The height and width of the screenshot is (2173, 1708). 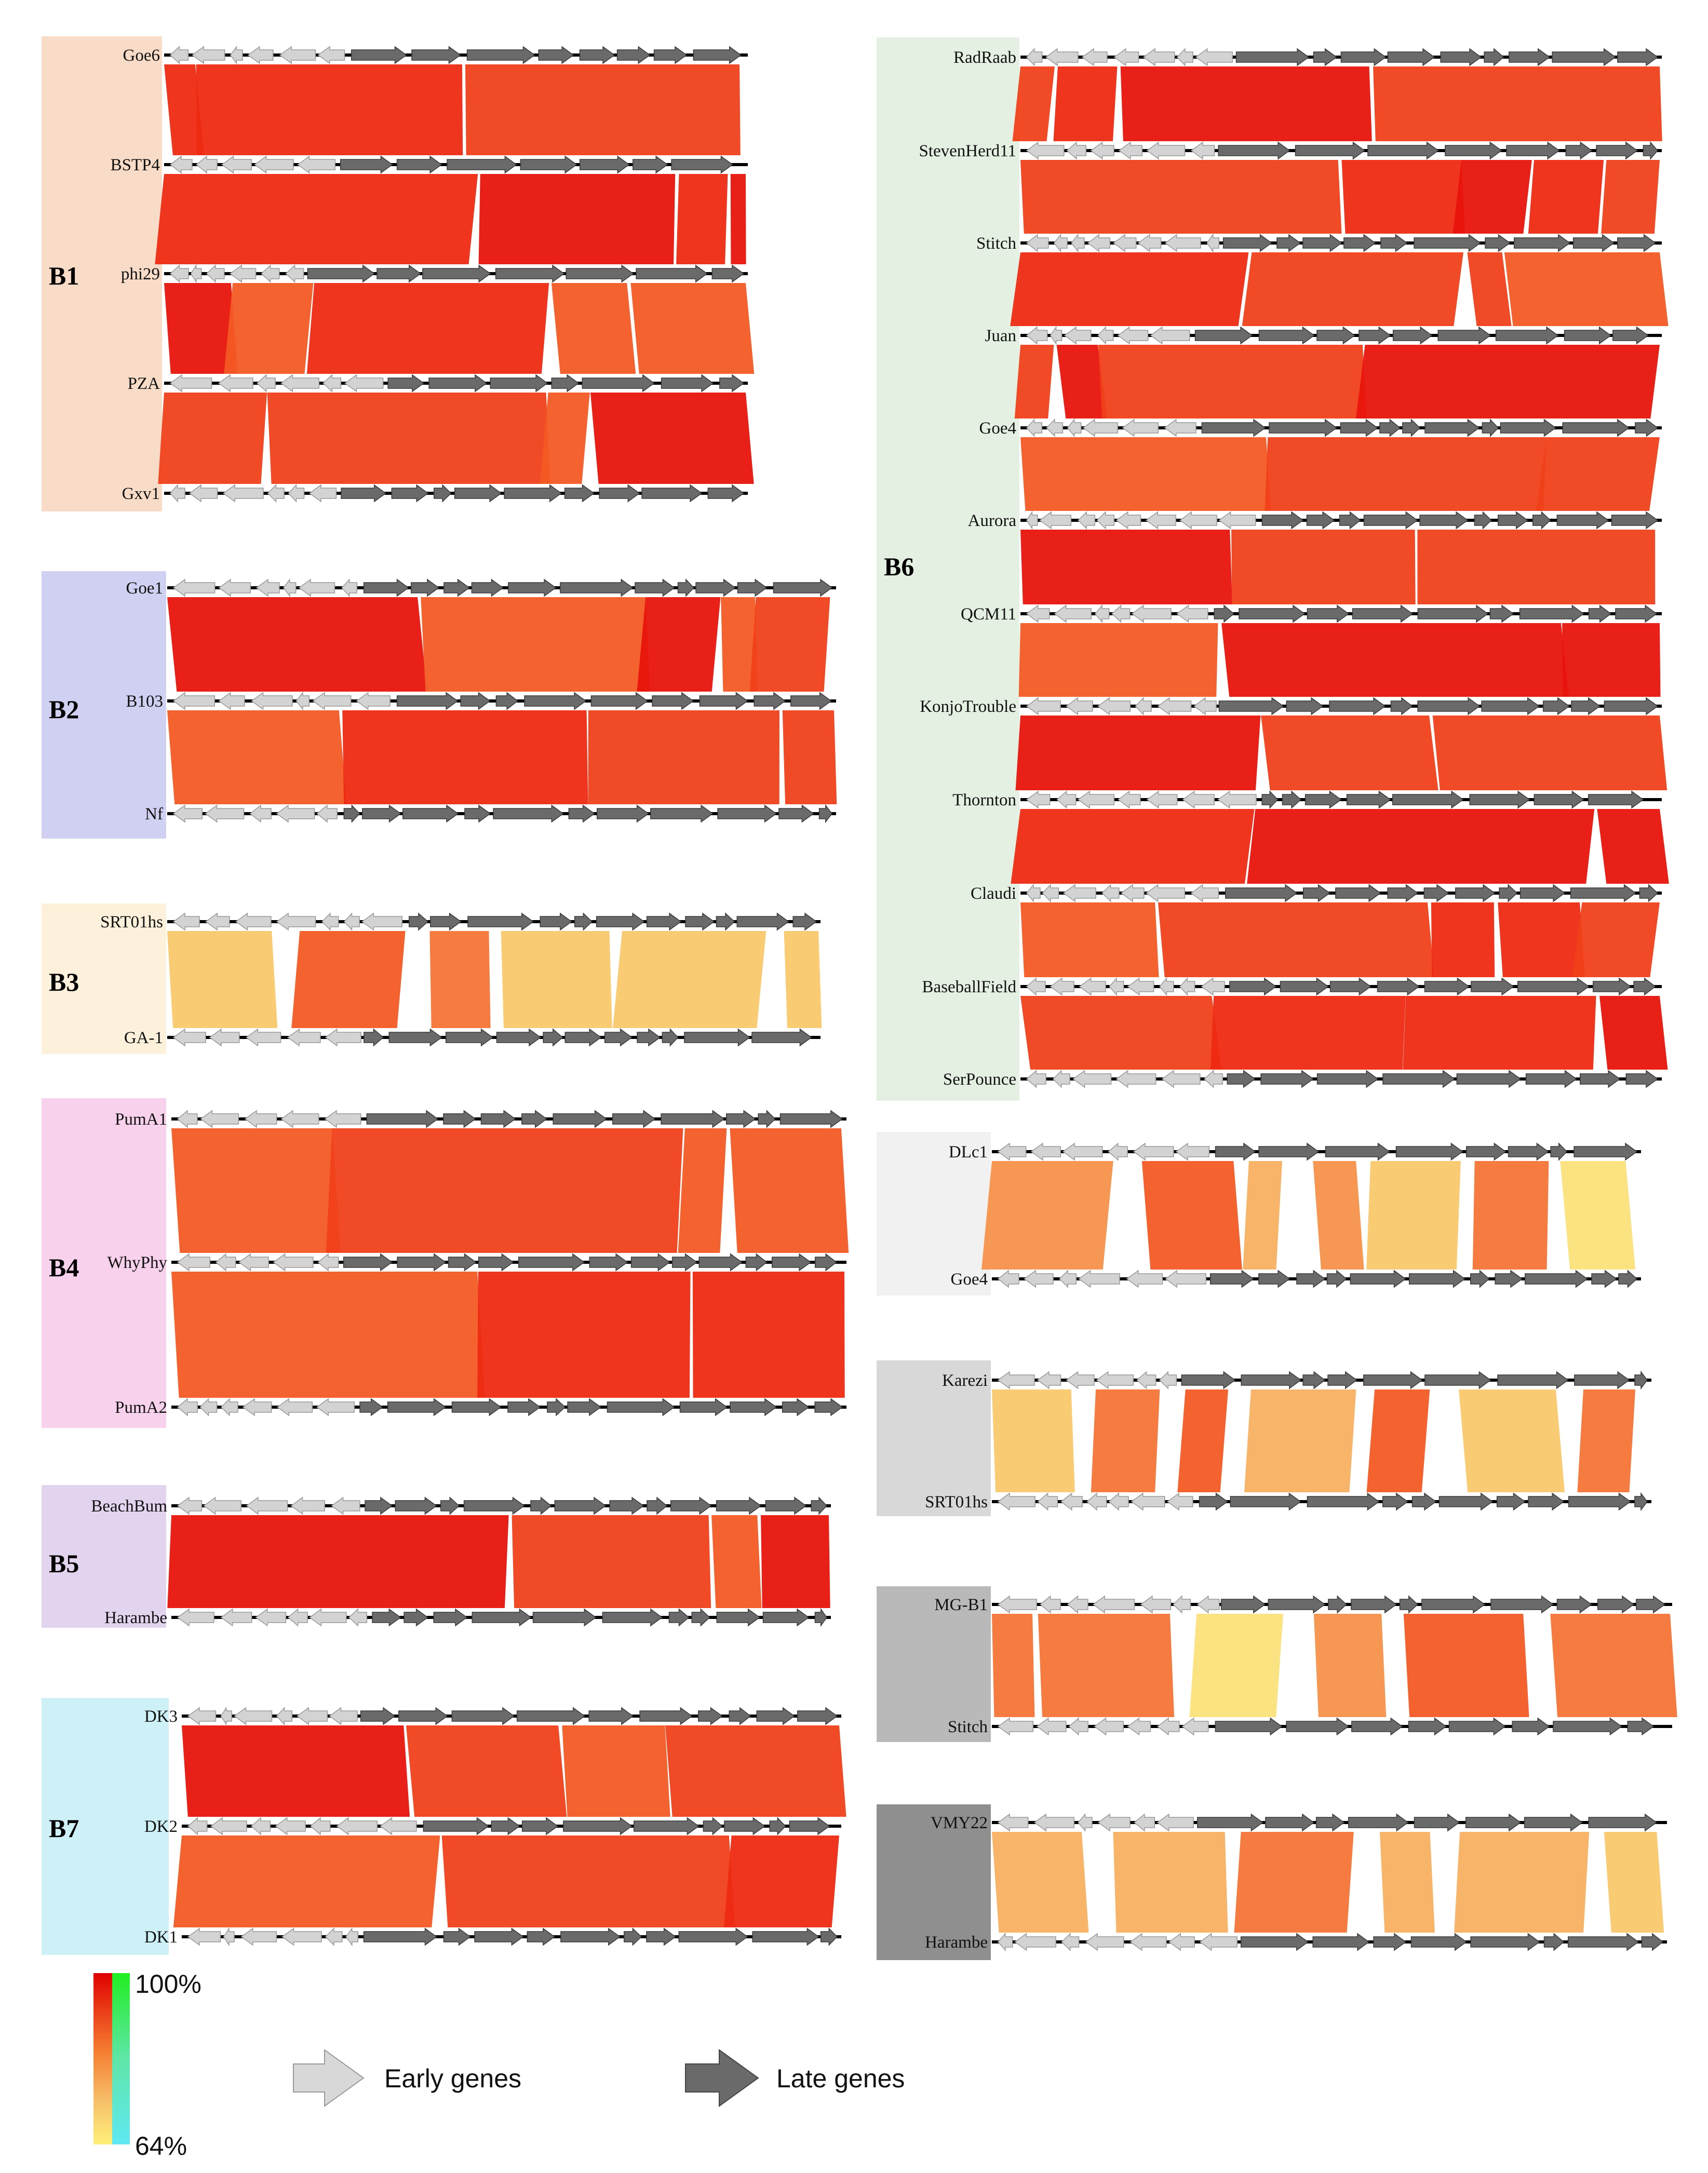 What do you see at coordinates (137, 1263) in the screenshot?
I see `genome-label-whyphy: WhyPhy` at bounding box center [137, 1263].